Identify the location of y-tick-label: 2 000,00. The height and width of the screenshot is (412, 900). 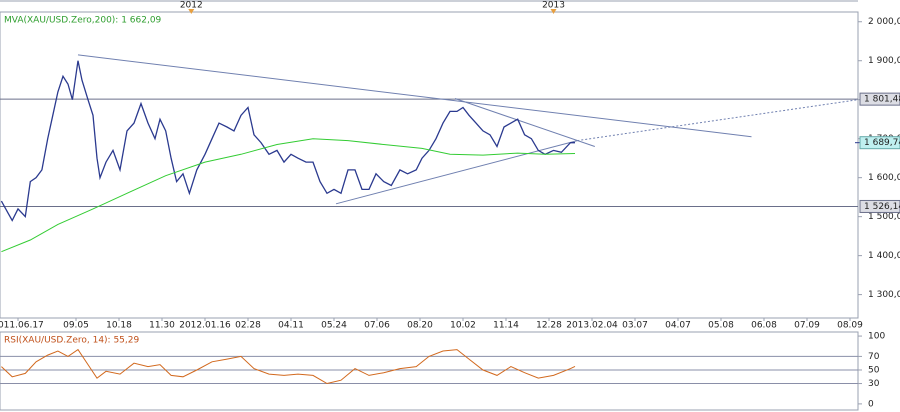
(884, 22).